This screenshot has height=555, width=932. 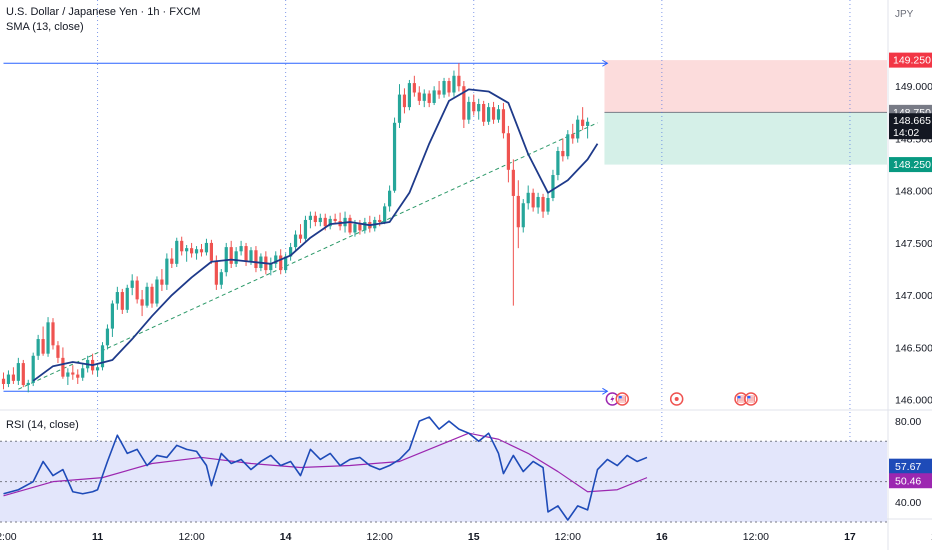 What do you see at coordinates (42, 425) in the screenshot?
I see `rsi-legend: RSI (14, close)` at bounding box center [42, 425].